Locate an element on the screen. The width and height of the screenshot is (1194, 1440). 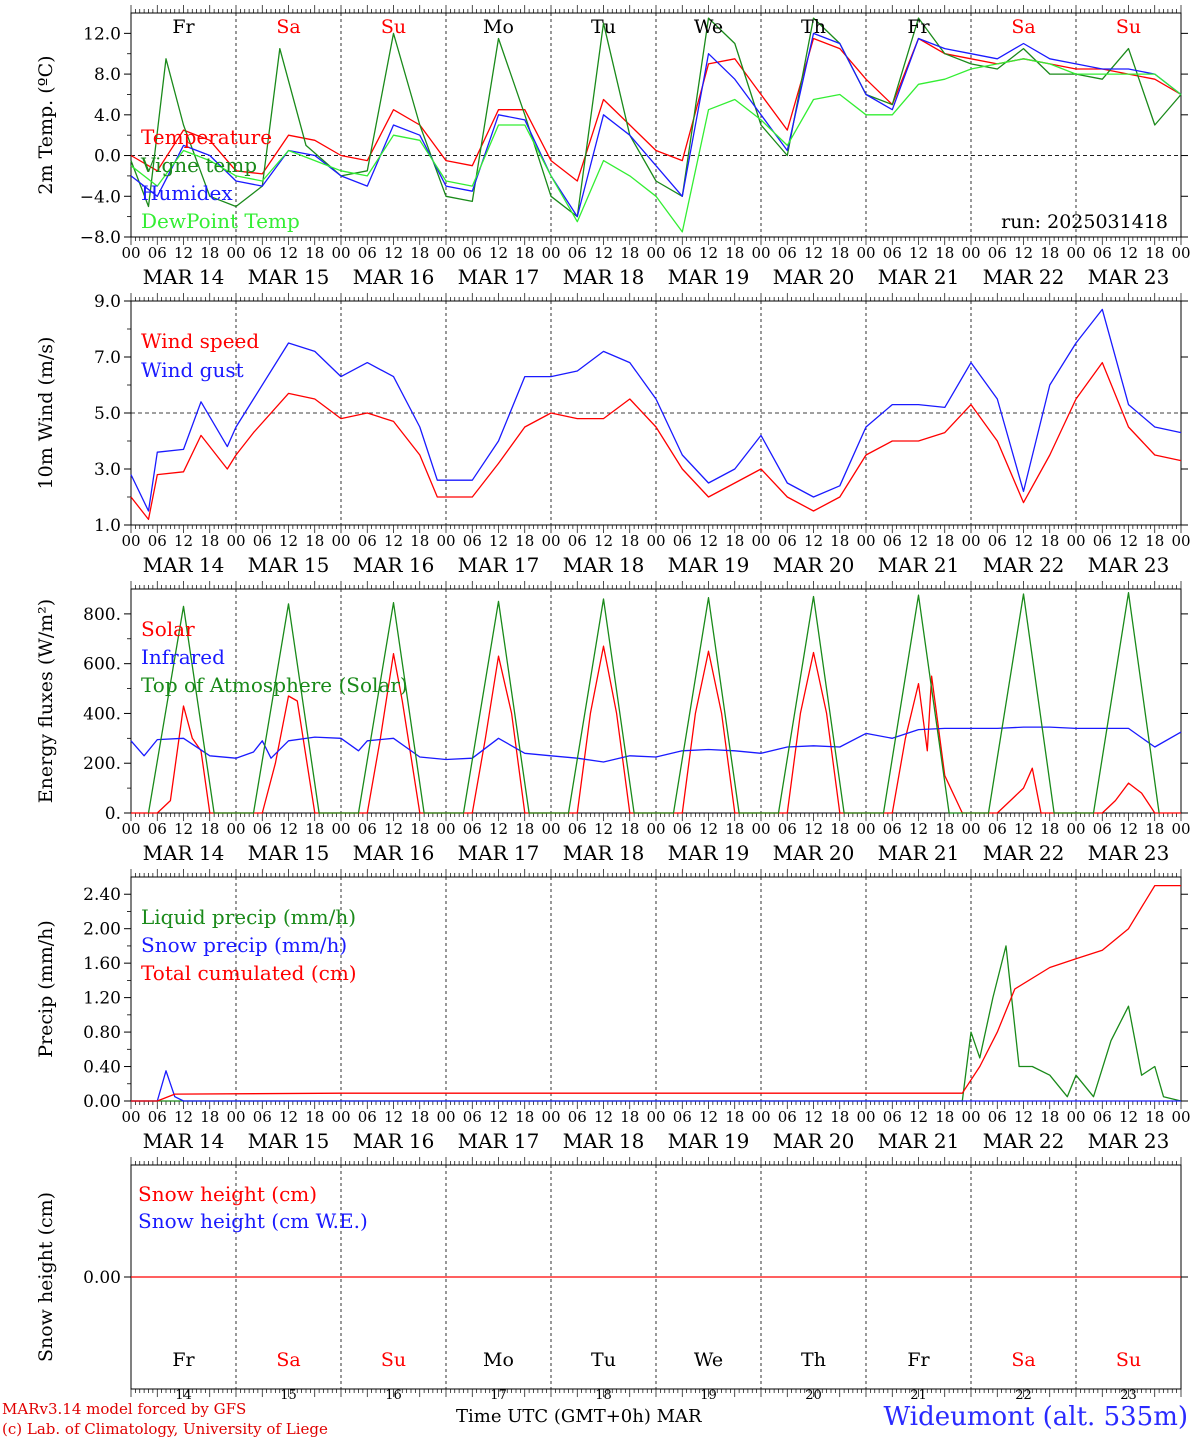
y-tick-label: 3.0 is located at coordinates (107, 470).